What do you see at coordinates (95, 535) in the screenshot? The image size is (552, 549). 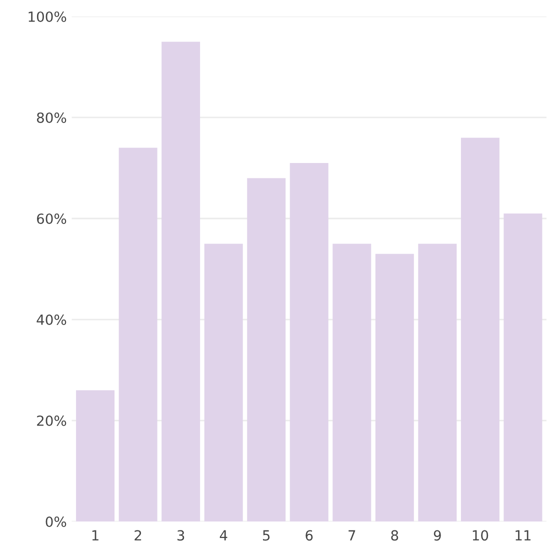 I see `x-tick-label: 1` at bounding box center [95, 535].